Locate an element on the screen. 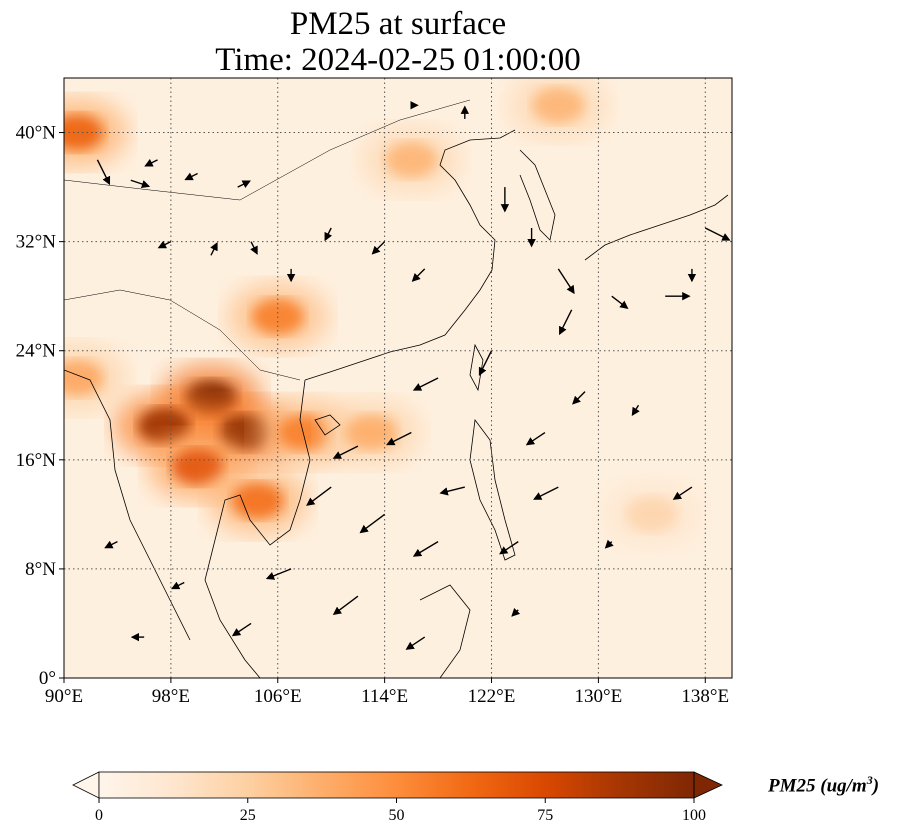  x-tick-label: 90°E is located at coordinates (64, 696).